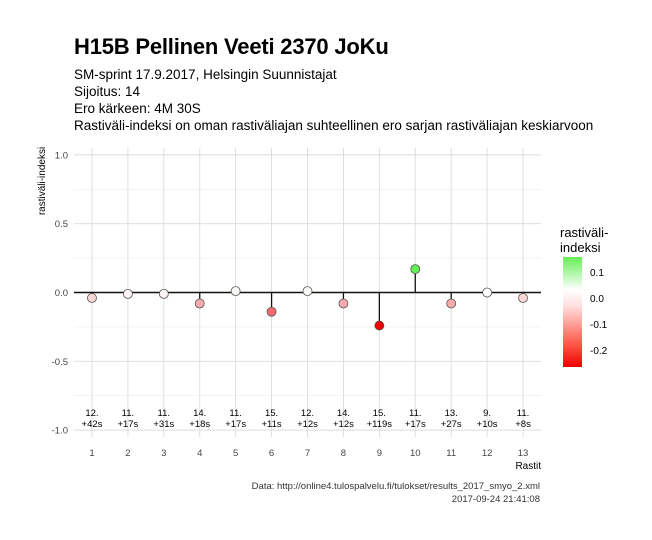 The image size is (652, 540). Describe the element at coordinates (107, 91) in the screenshot. I see `subtitle-line-rank: Sijoitus: 14` at that location.